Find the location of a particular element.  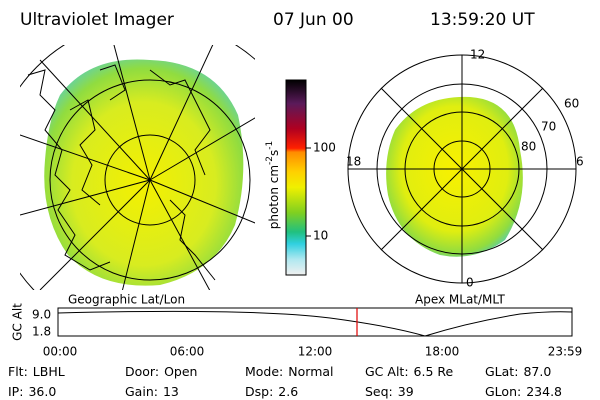

status-value: Normal is located at coordinates (310, 371).